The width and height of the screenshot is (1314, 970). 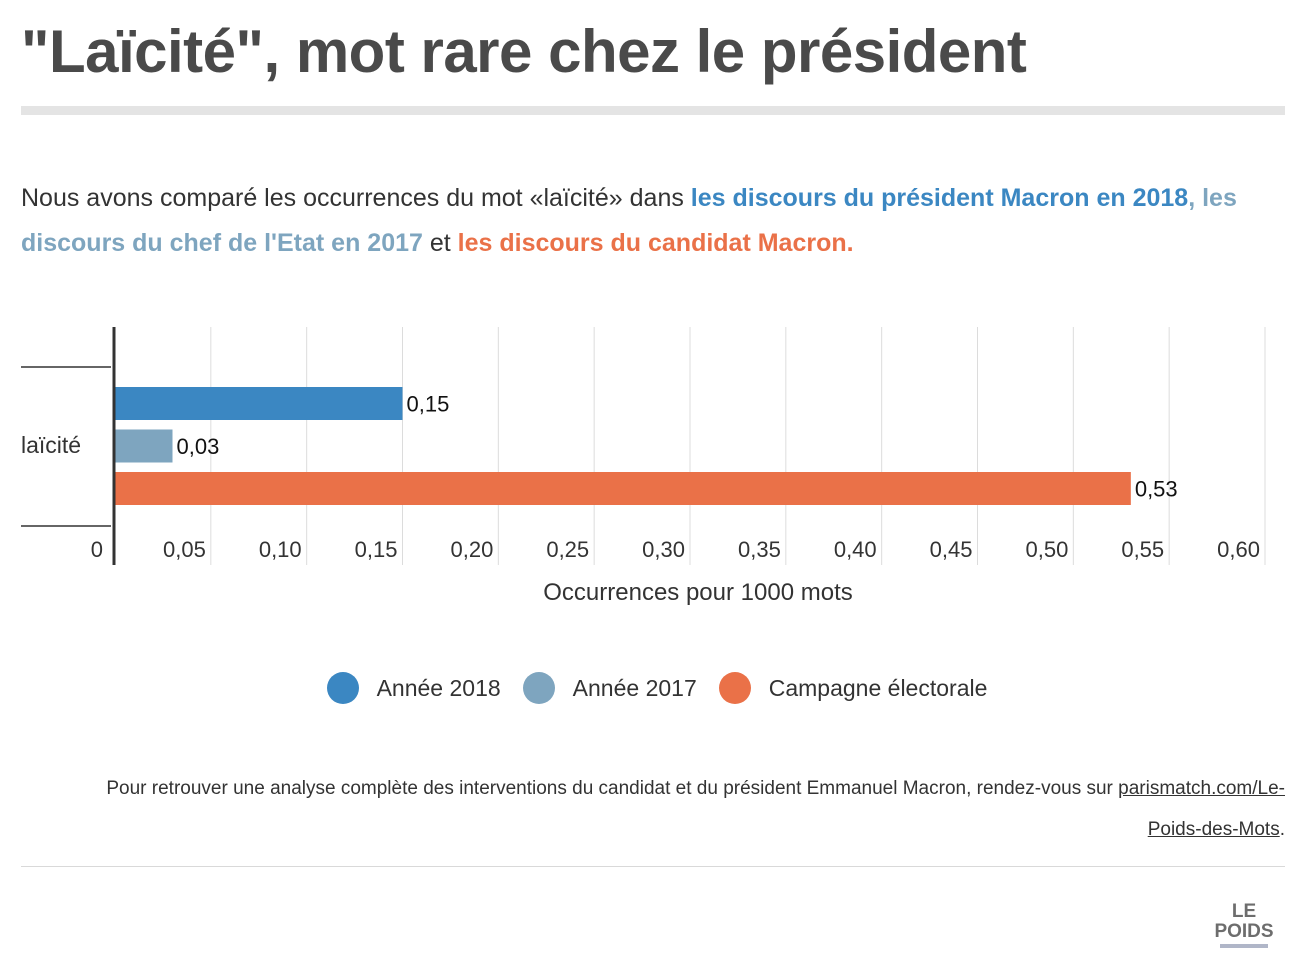 I want to click on intro-part-2017: les discours du chef de l'Etat en 2017, so click(x=629, y=220).